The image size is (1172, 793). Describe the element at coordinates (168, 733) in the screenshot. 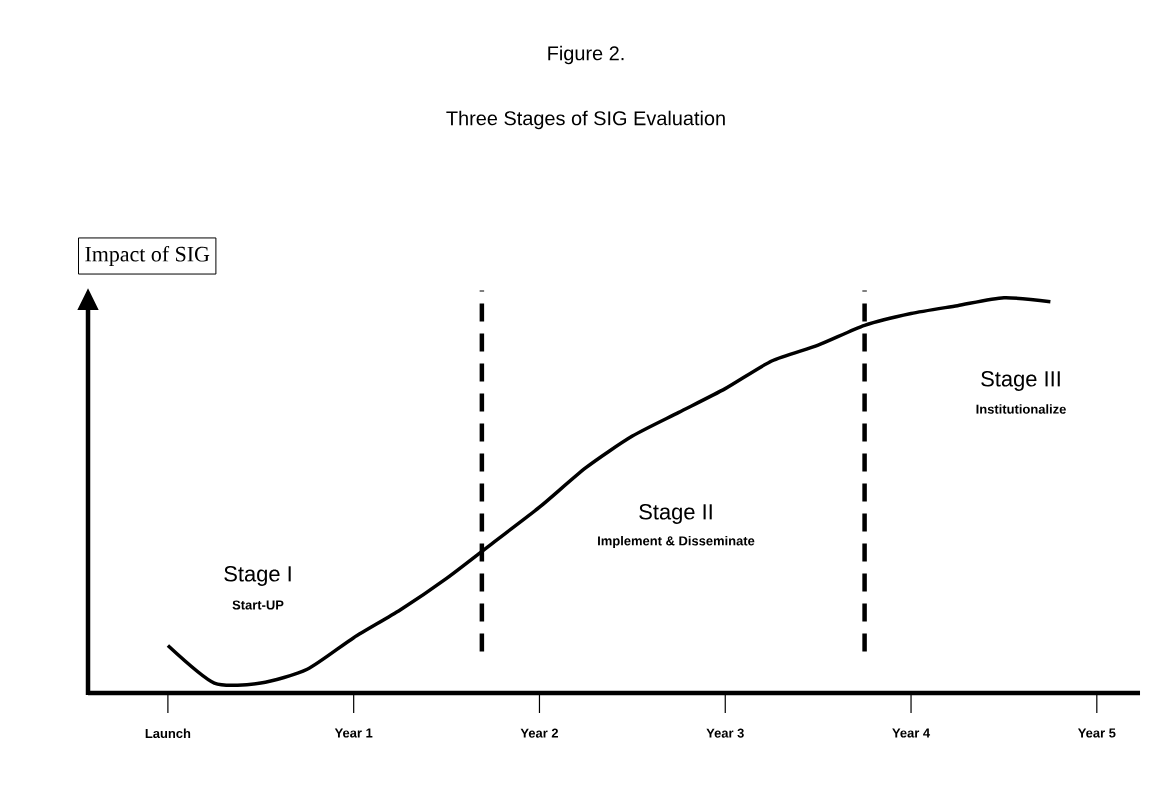

I see `x-tick-label: Launch` at that location.